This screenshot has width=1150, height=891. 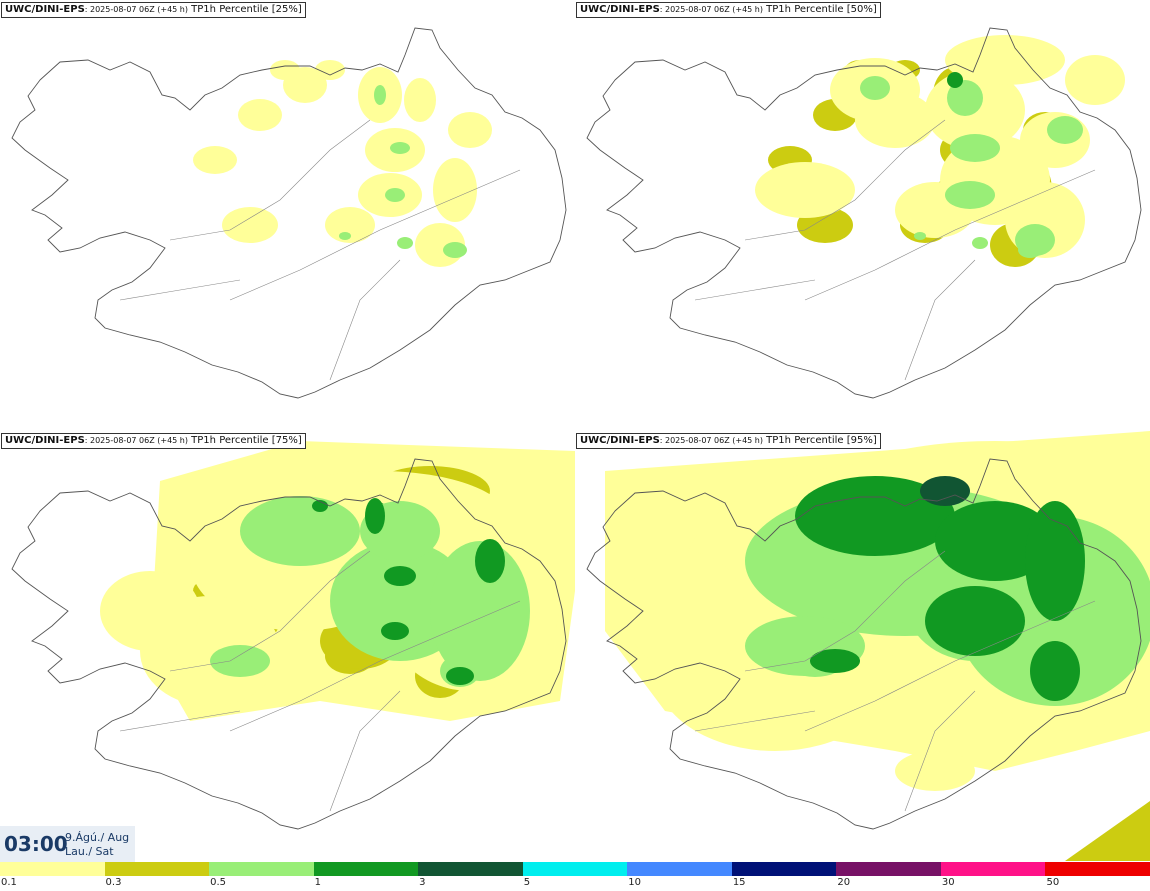 I want to click on legend-tick-label: 10, so click(x=634, y=882).